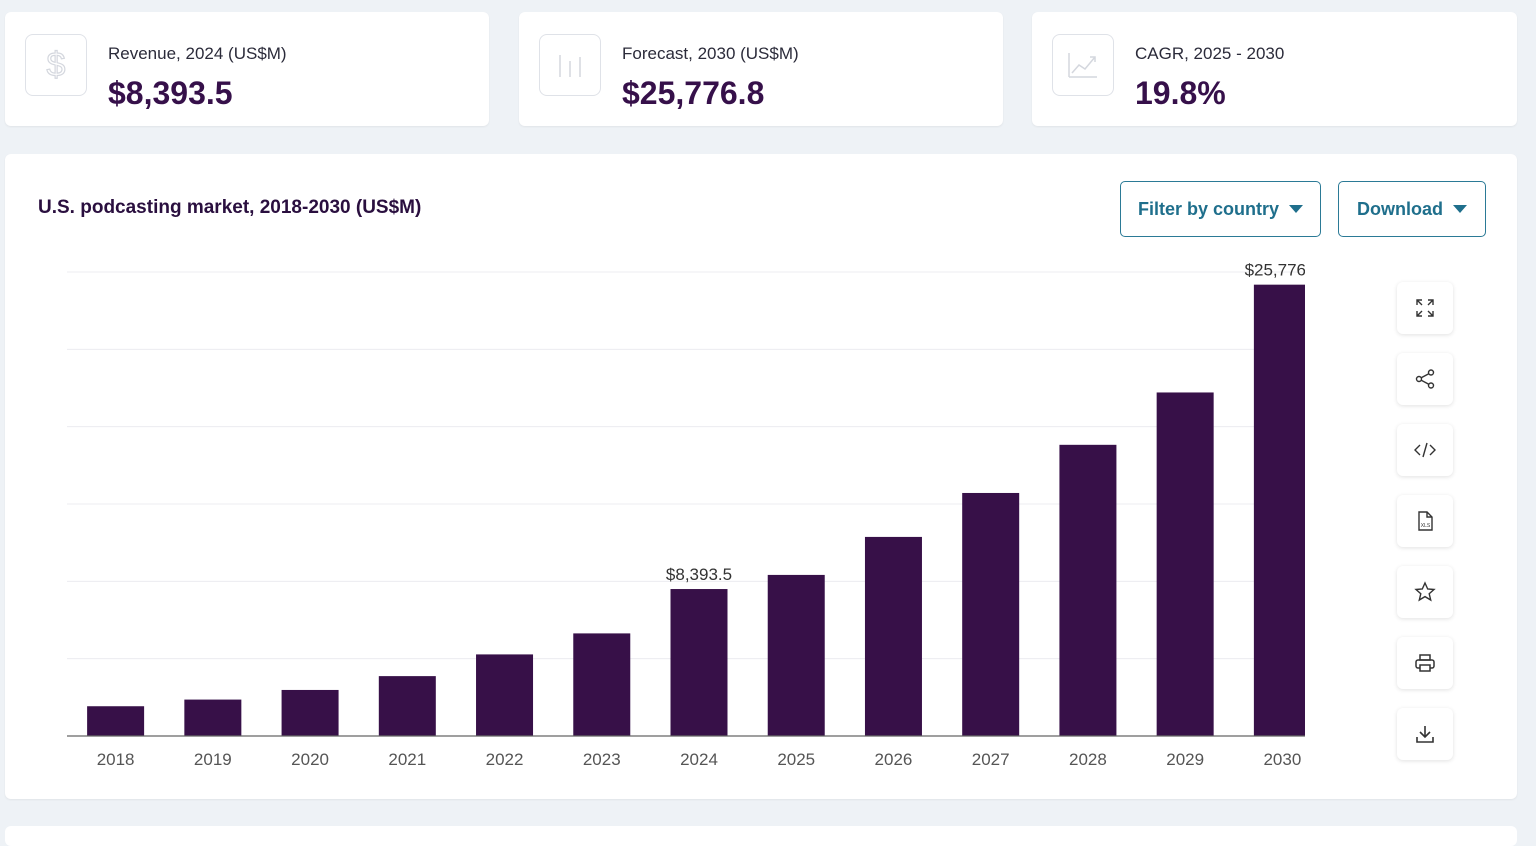 The width and height of the screenshot is (1536, 846). What do you see at coordinates (1400, 208) in the screenshot?
I see `download-label: Download` at bounding box center [1400, 208].